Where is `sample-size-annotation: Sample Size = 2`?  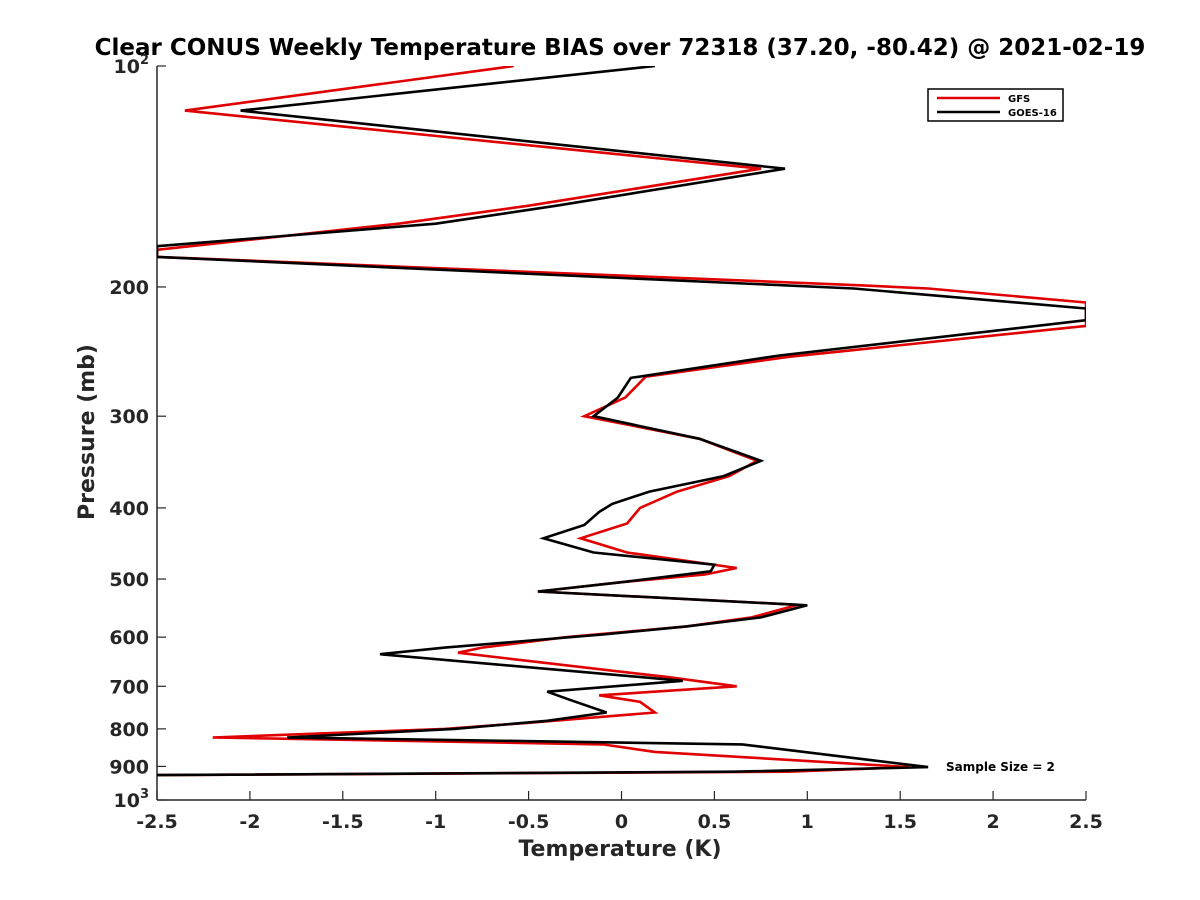 sample-size-annotation: Sample Size = 2 is located at coordinates (1000, 767).